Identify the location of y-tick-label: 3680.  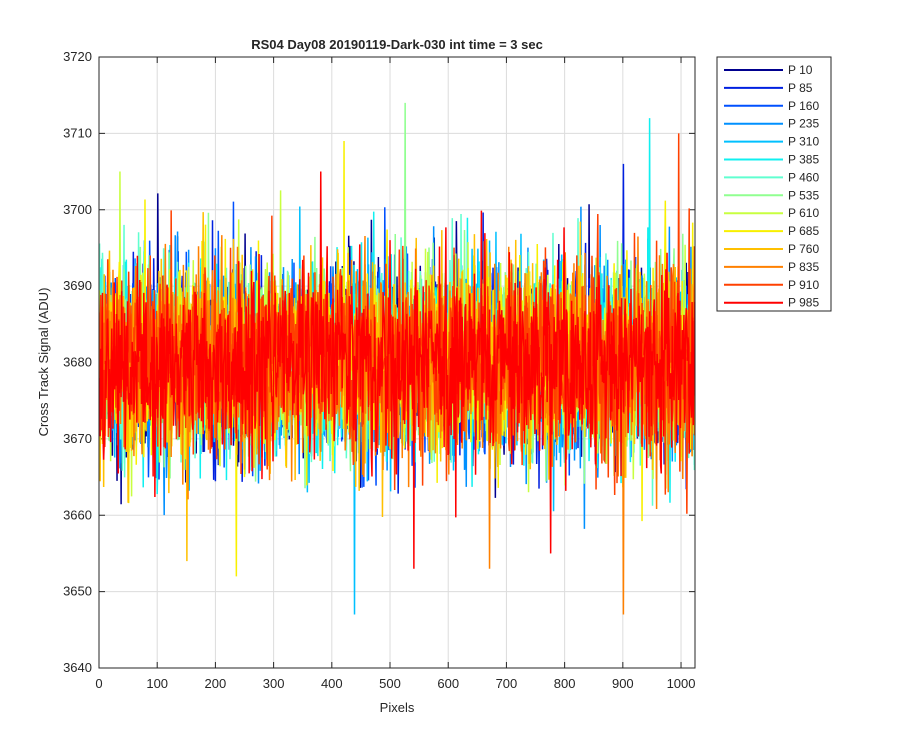
(77, 362).